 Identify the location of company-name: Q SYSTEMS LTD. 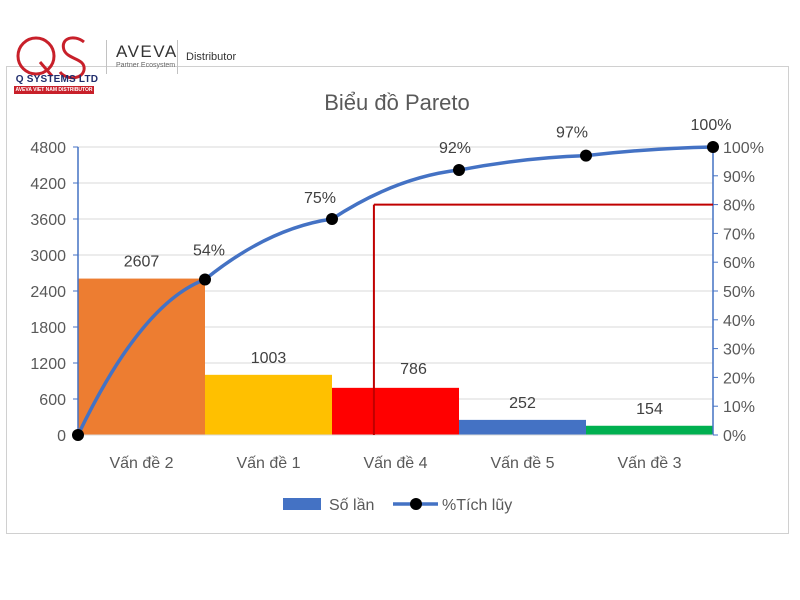
(57, 79).